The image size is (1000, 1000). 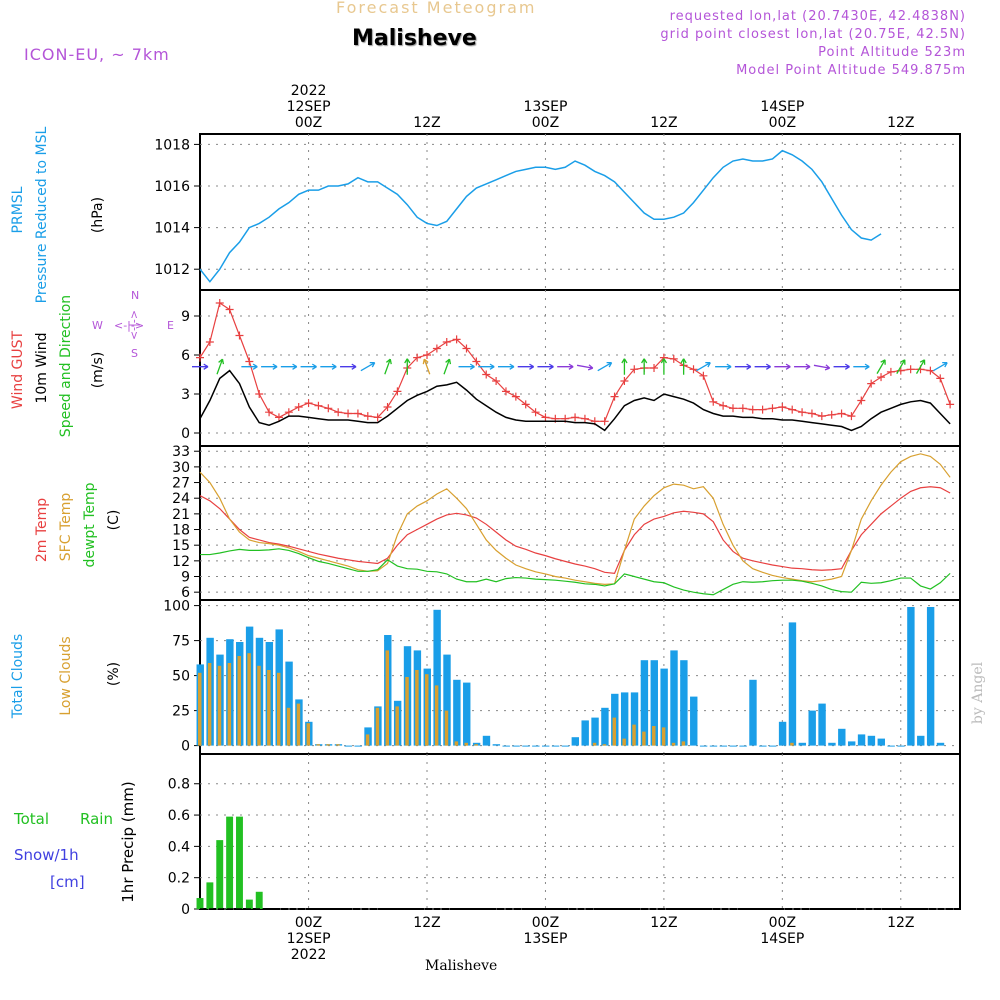 I want to click on y-tick-label: 21, so click(x=181, y=515).